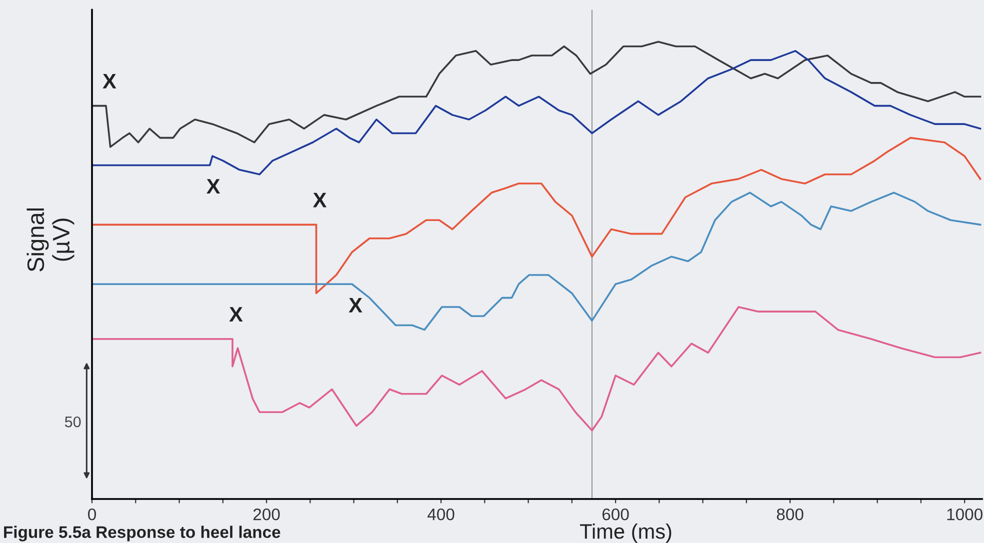 The image size is (984, 543). I want to click on y-axis-title: Signal (µV), so click(50, 240).